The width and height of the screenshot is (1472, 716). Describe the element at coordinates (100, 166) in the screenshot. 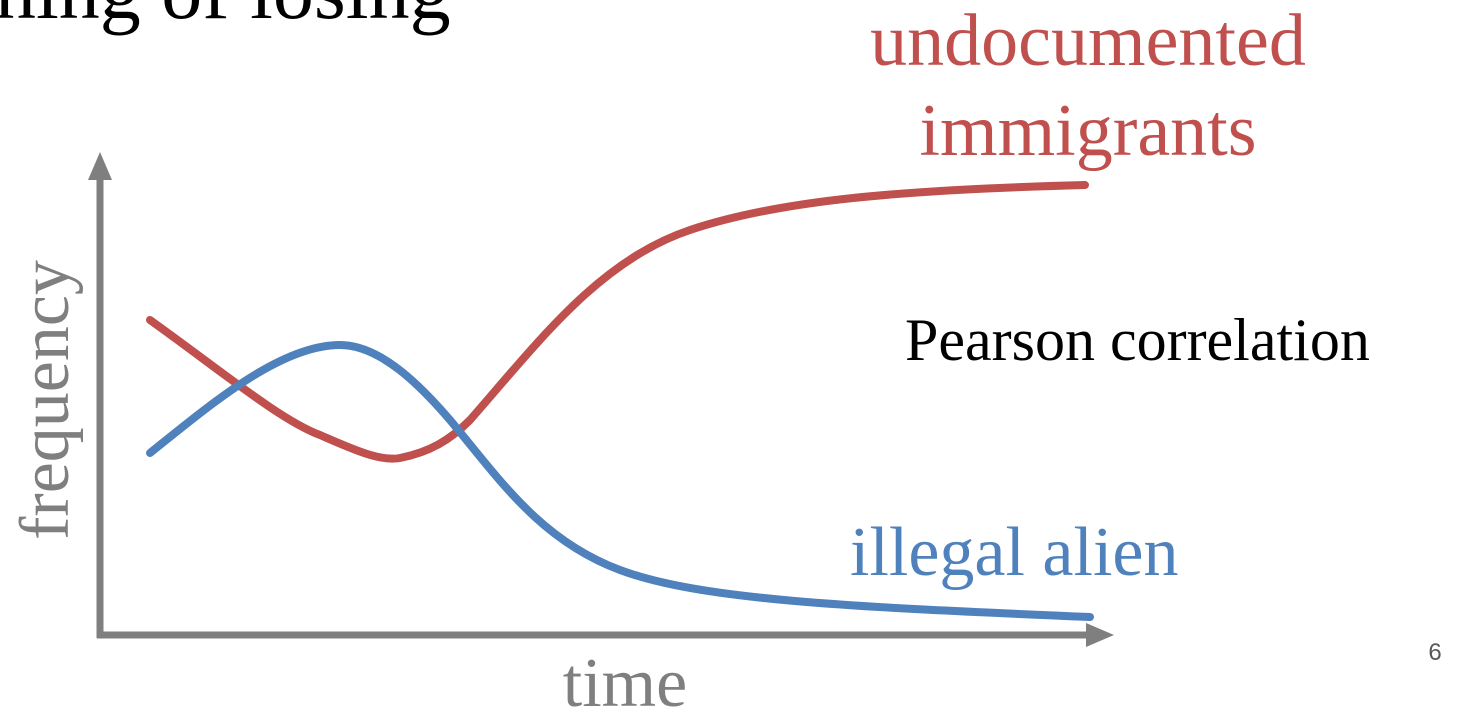

I see `y-axis-arrow` at that location.